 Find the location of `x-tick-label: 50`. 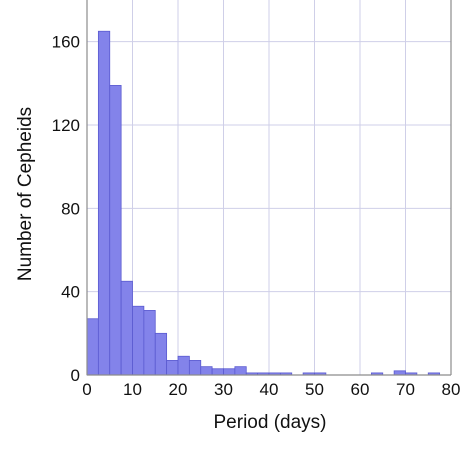

x-tick-label: 50 is located at coordinates (314, 389).